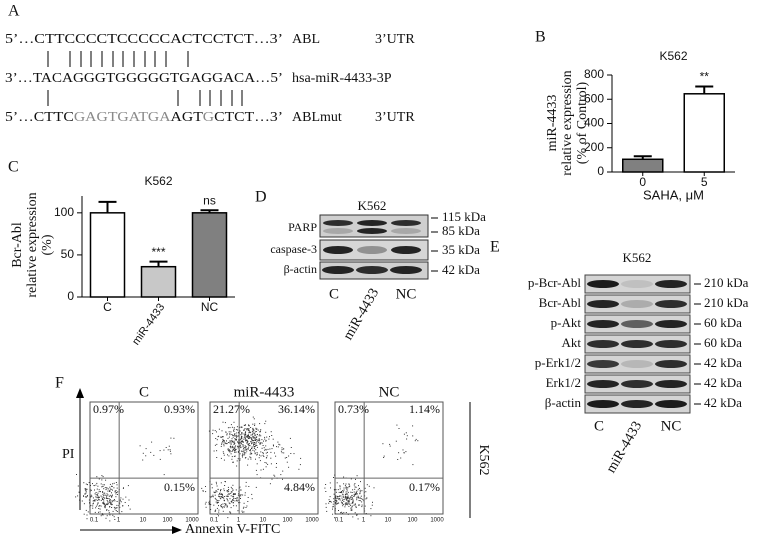 This screenshot has height=541, width=760. Describe the element at coordinates (395, 117) in the screenshot. I see `sequence-region: 3’UTR` at that location.